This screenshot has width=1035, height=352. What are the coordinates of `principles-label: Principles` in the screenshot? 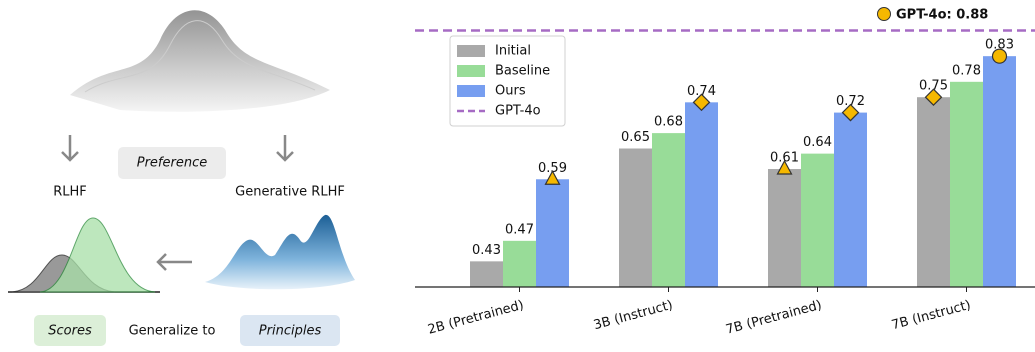 It's located at (290, 331).